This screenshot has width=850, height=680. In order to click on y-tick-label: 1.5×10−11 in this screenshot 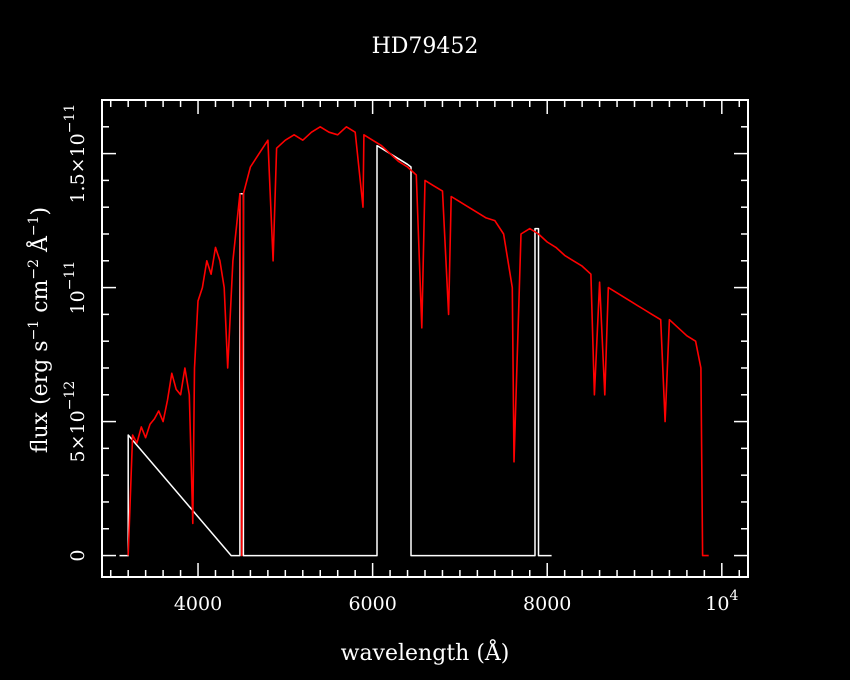, I will do `click(75, 154)`.